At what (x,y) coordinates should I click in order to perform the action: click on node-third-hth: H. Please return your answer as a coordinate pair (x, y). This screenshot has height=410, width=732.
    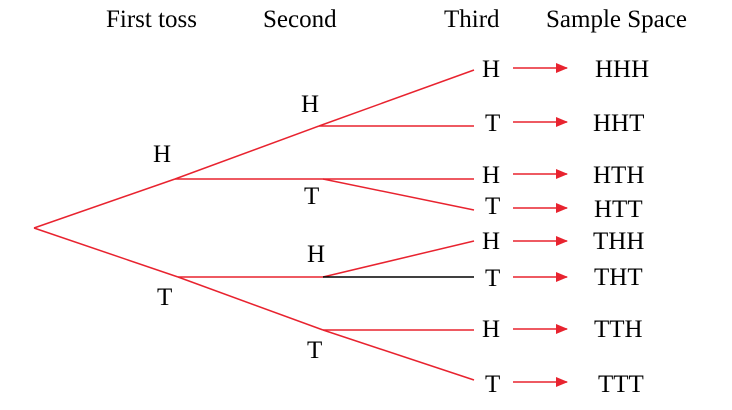
    Looking at the image, I should click on (491, 175).